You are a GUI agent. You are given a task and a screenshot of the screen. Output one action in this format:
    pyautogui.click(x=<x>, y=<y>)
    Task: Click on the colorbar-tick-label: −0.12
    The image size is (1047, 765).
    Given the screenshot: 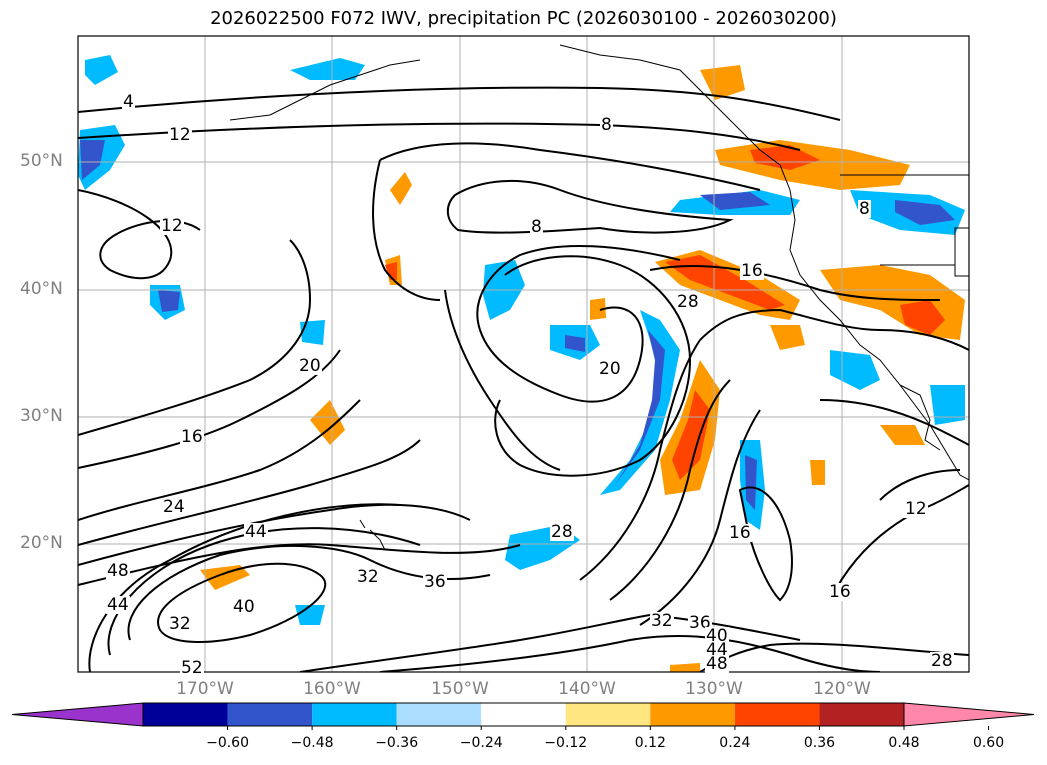 What is the action you would take?
    pyautogui.click(x=566, y=743)
    